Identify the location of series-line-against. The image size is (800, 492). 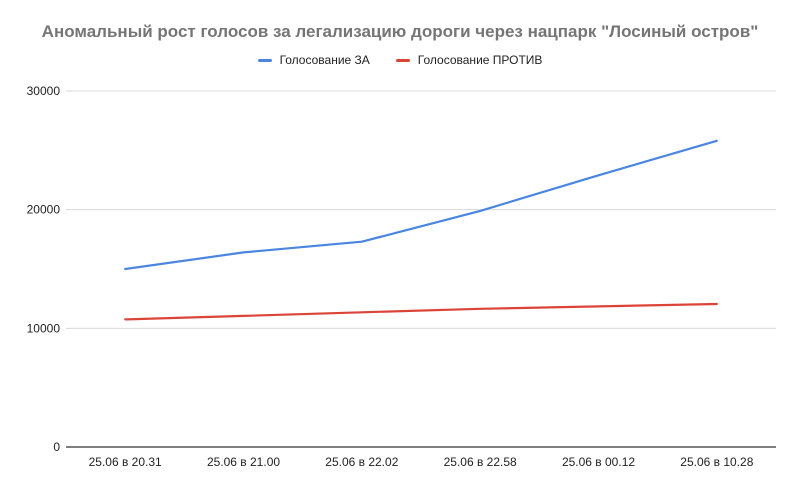
(421, 311).